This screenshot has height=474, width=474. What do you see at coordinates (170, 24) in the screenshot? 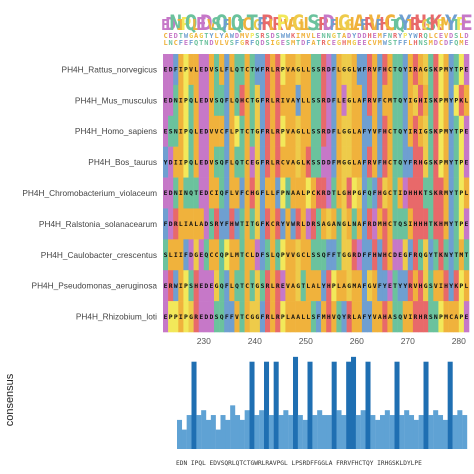
I see `logo-letter: D` at bounding box center [170, 24].